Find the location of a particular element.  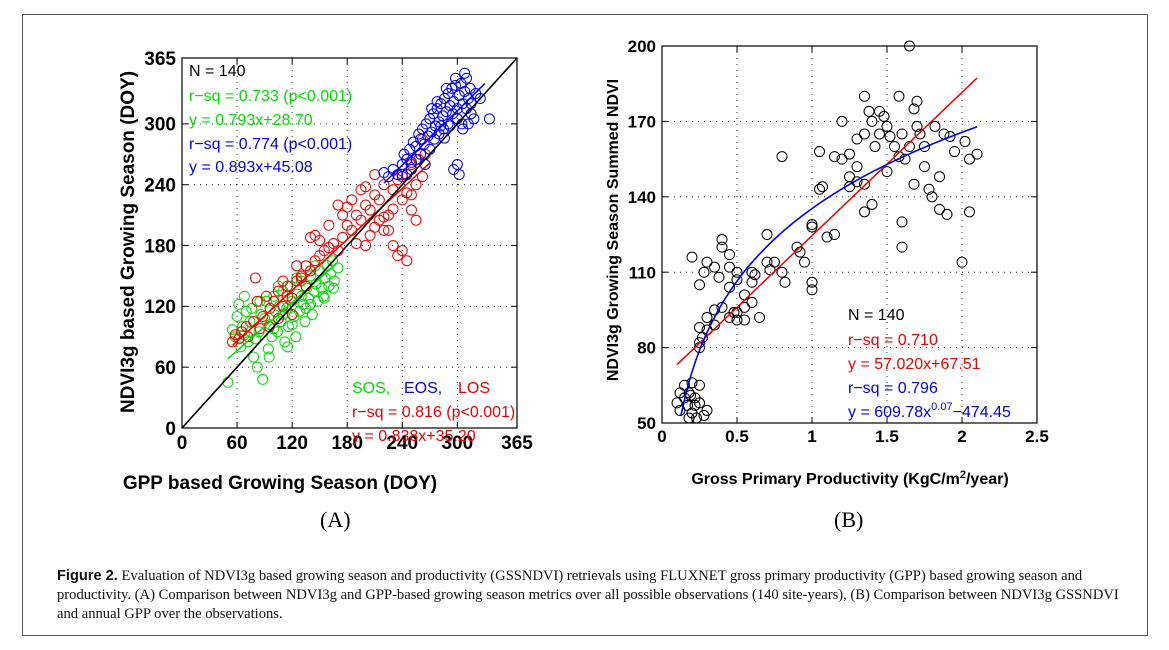

y-tick-label: 300 is located at coordinates (160, 125).